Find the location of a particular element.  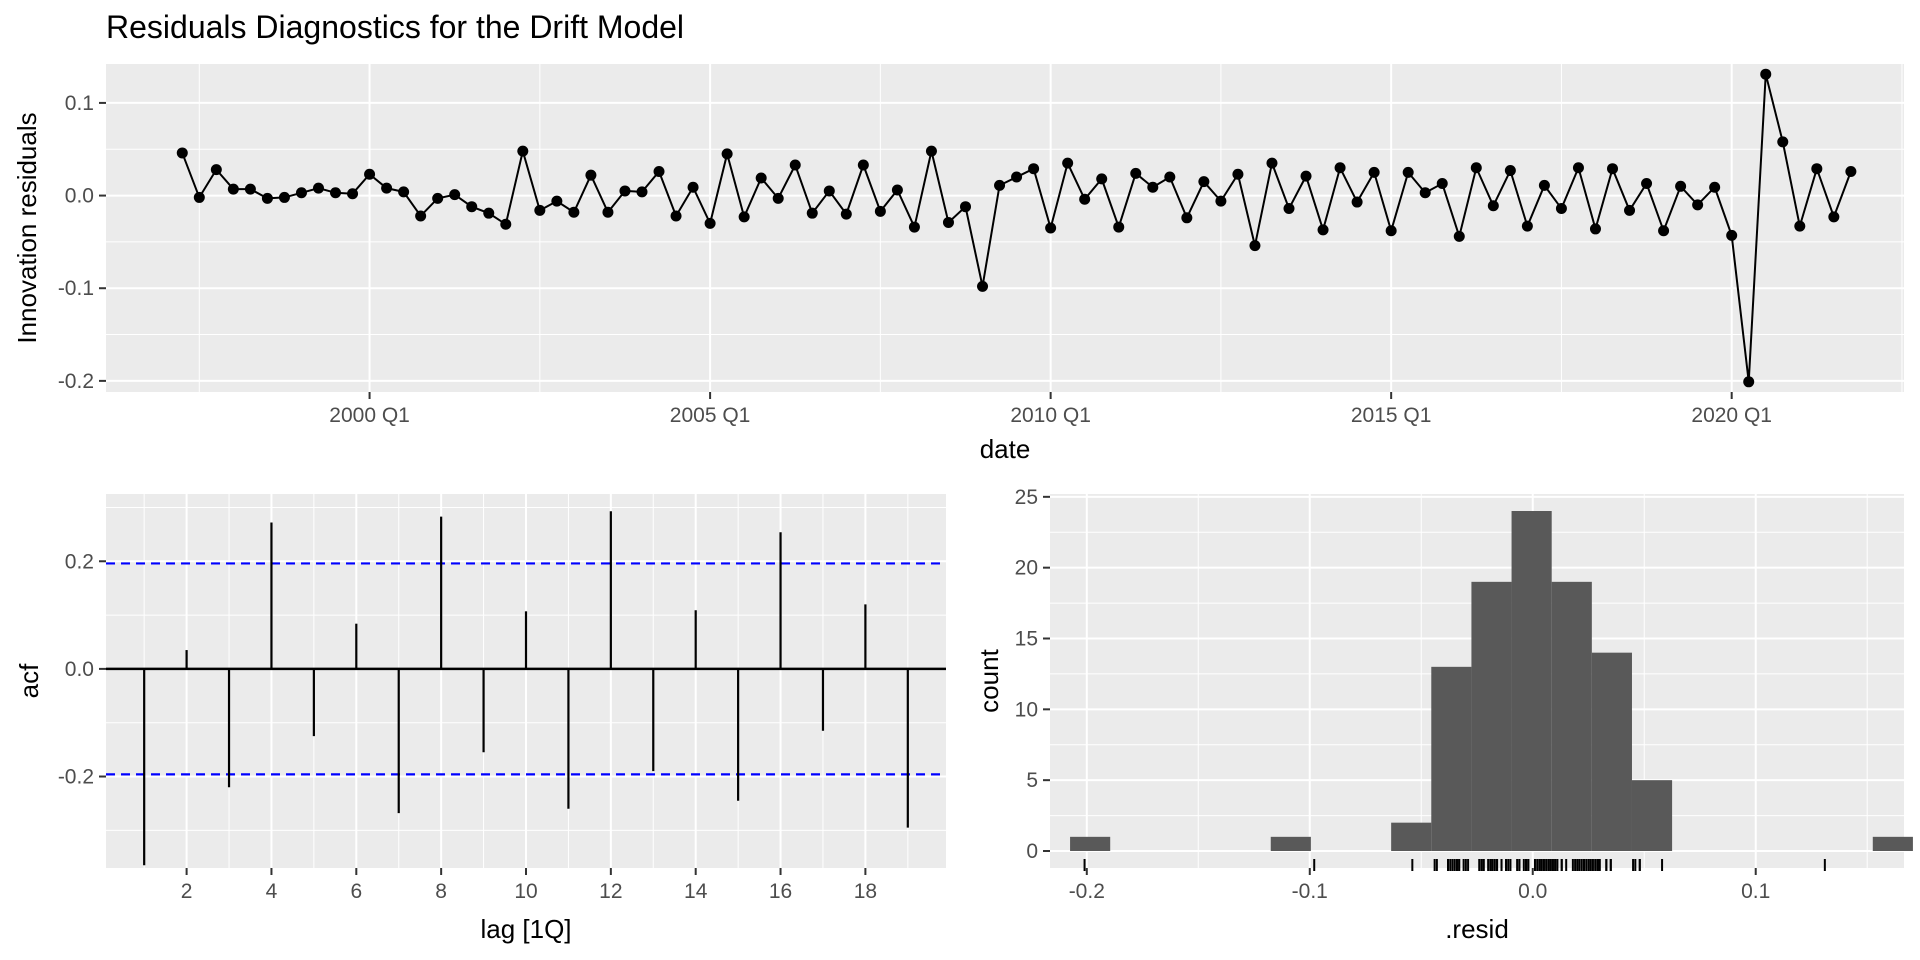

x-tick-label: 0.0 is located at coordinates (1532, 891).